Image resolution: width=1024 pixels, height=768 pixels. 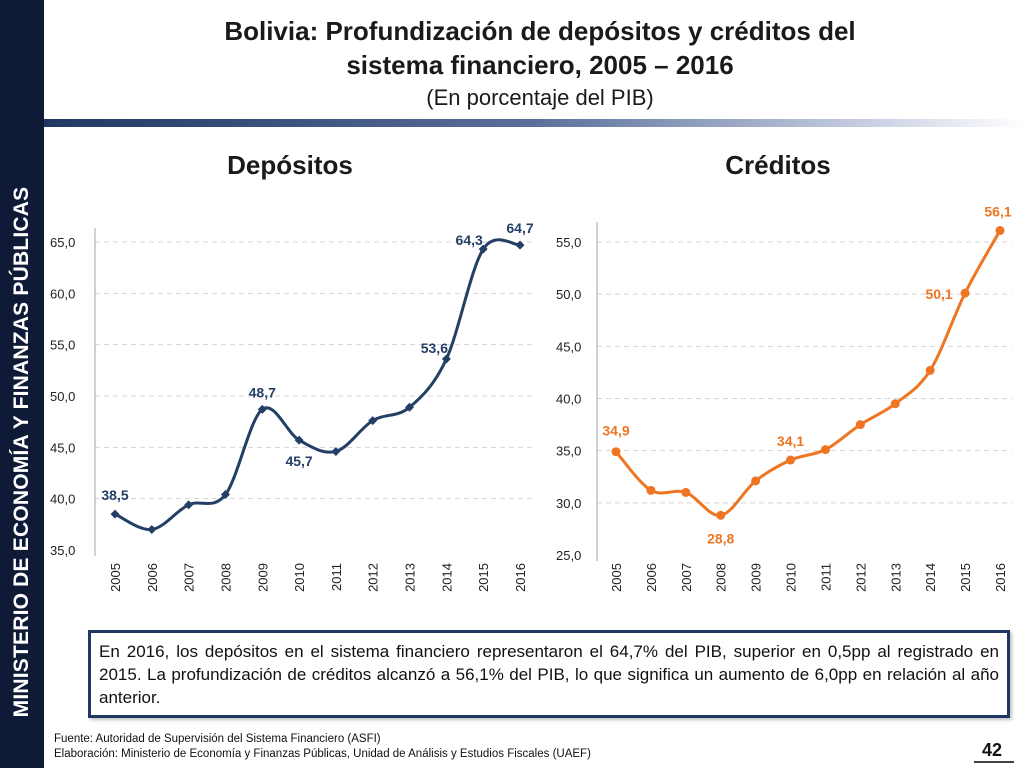 I want to click on depositos-x-tick-label: 2005, so click(x=115, y=577).